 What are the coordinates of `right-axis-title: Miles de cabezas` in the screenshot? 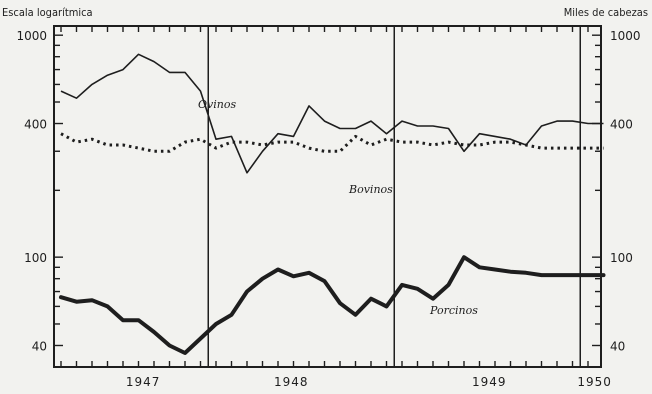 It's located at (606, 12).